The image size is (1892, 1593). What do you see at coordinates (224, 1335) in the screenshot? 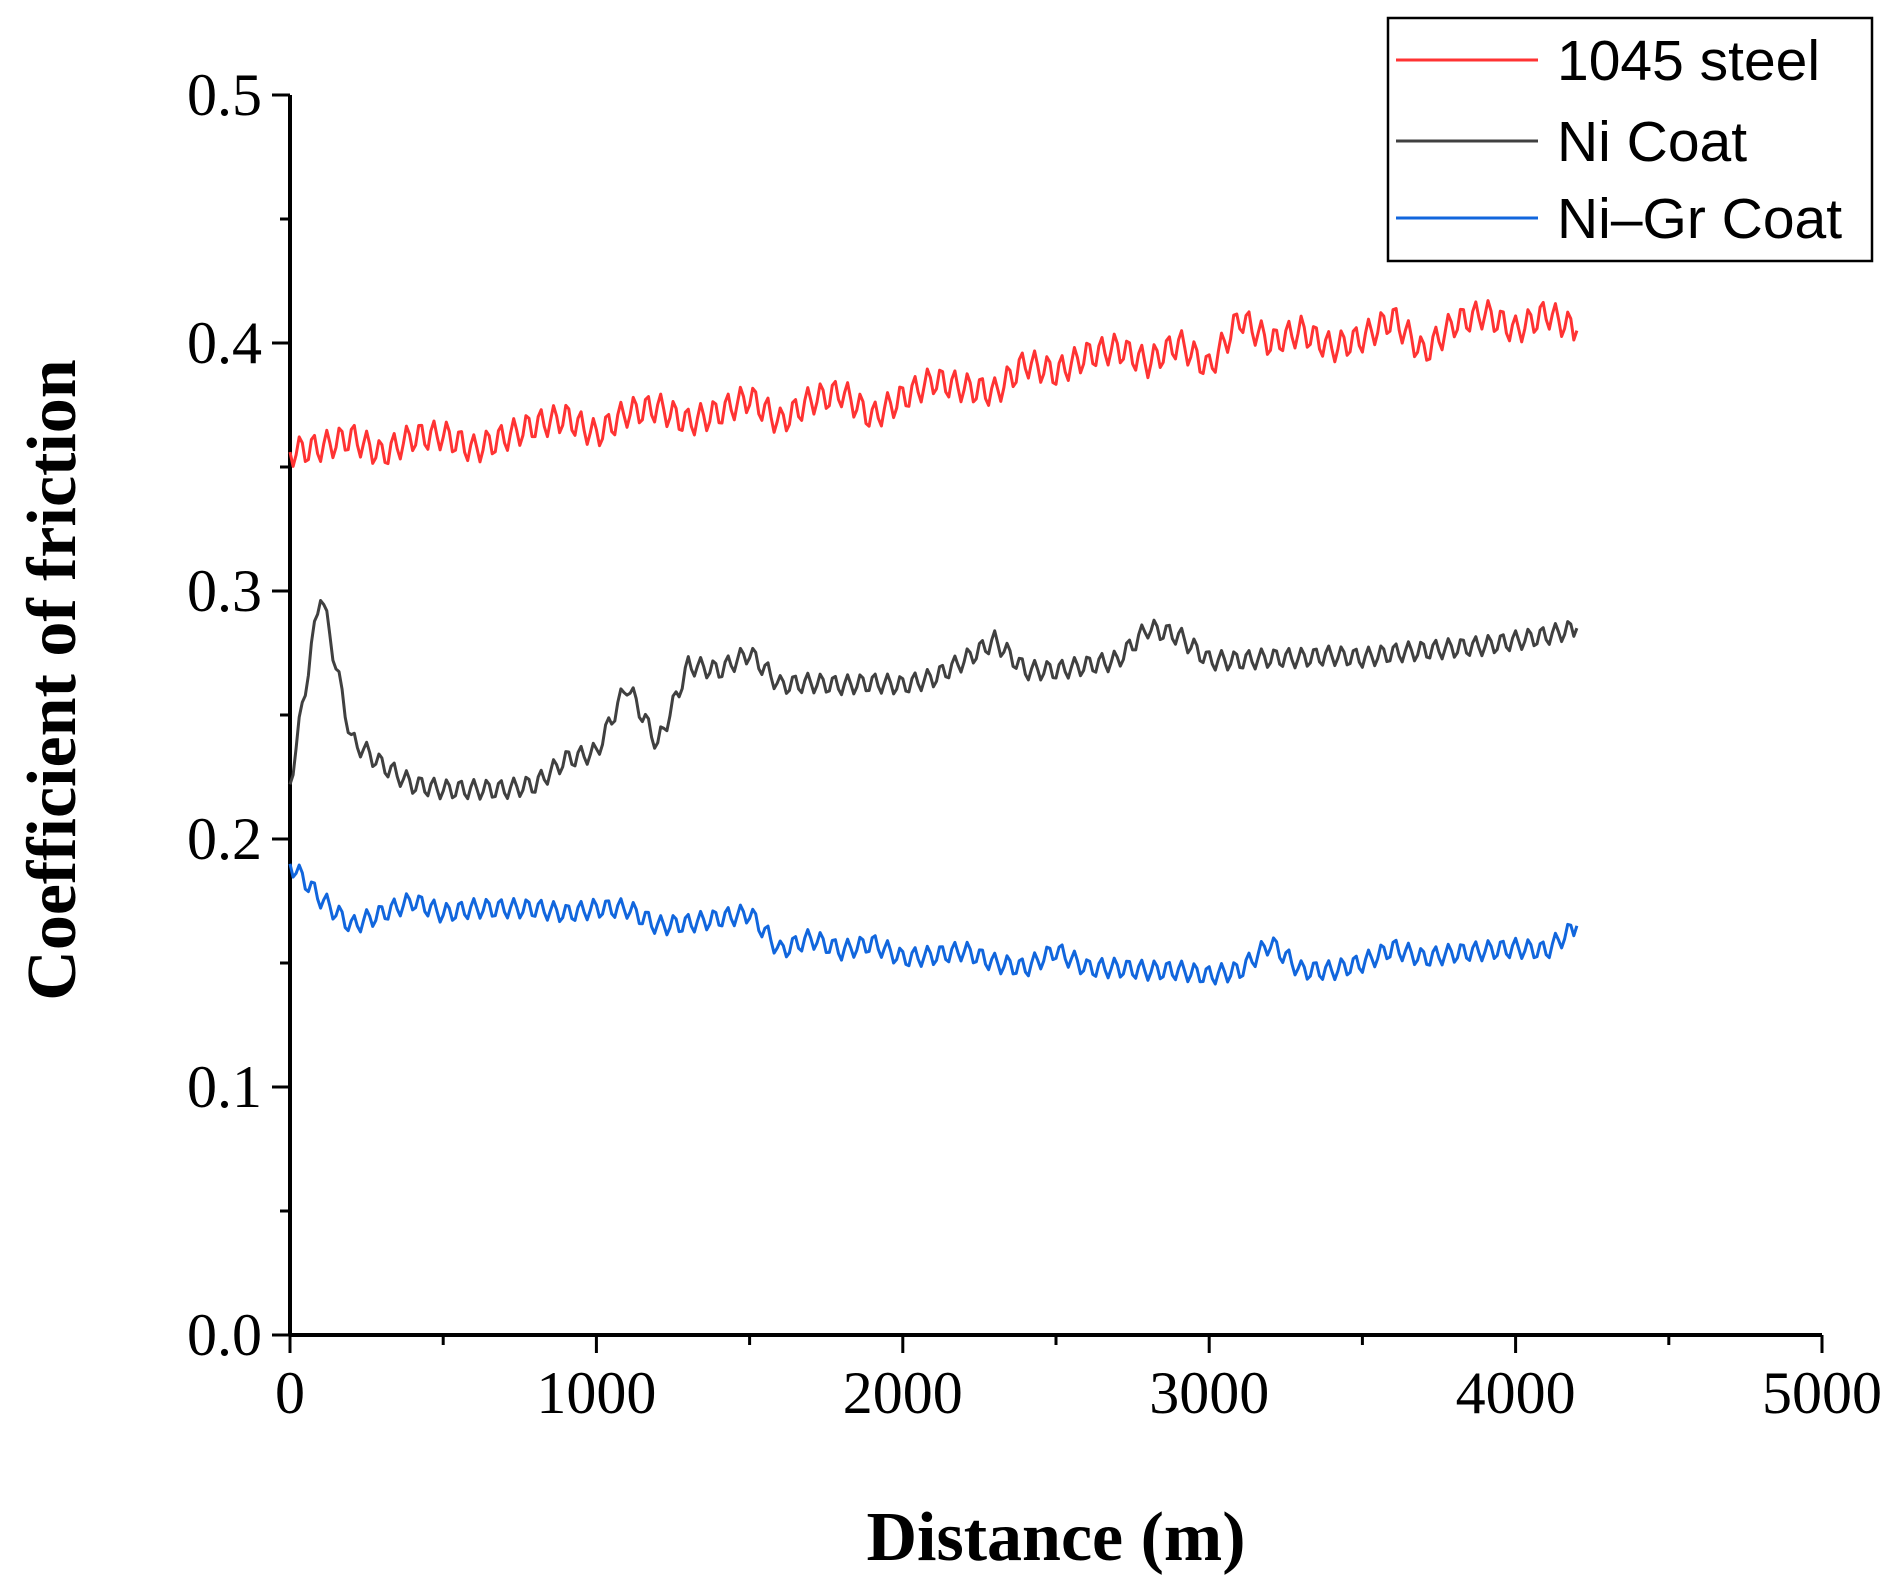
I see `y-tick-label: 0.0` at bounding box center [224, 1335].